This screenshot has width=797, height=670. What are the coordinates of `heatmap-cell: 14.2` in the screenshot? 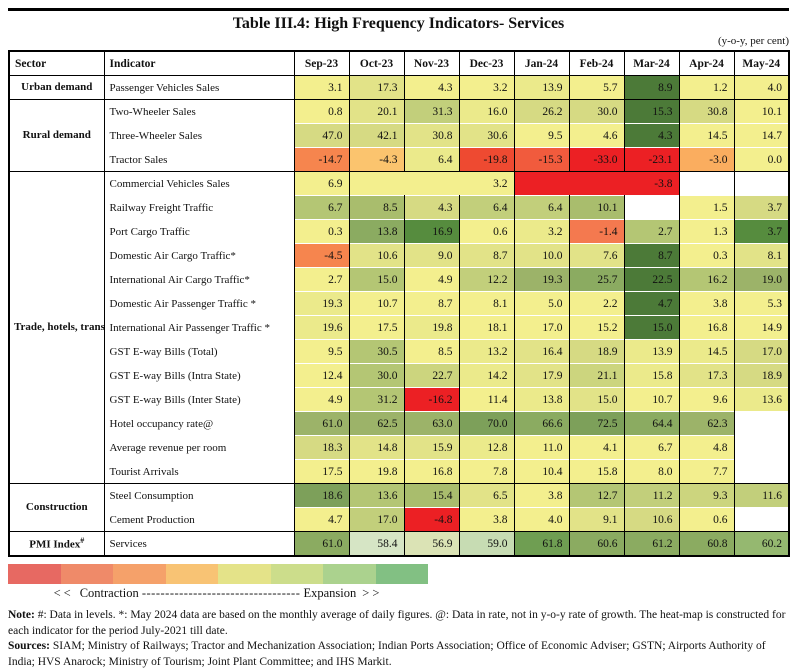 It's located at (486, 375).